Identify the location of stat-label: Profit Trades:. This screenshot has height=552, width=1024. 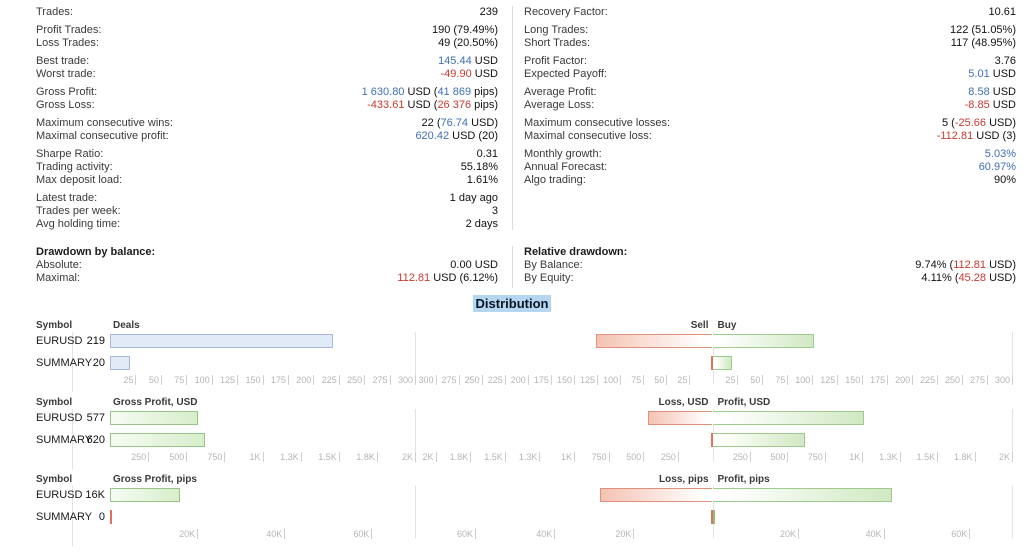
(69, 30).